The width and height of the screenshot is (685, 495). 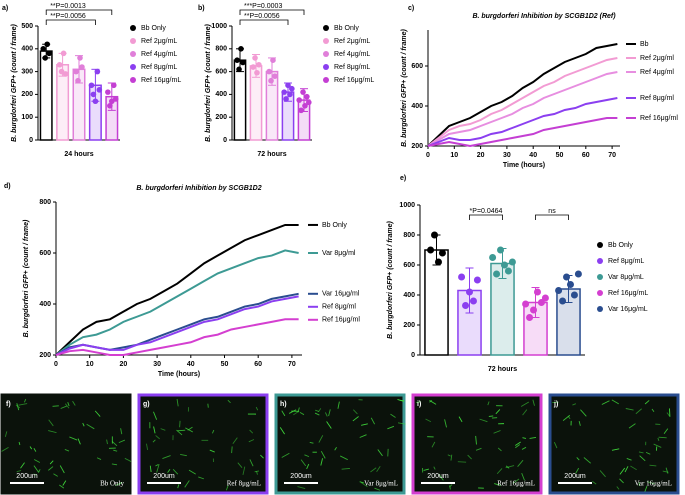 I want to click on y-tick-label: 400, so click(x=45, y=304).